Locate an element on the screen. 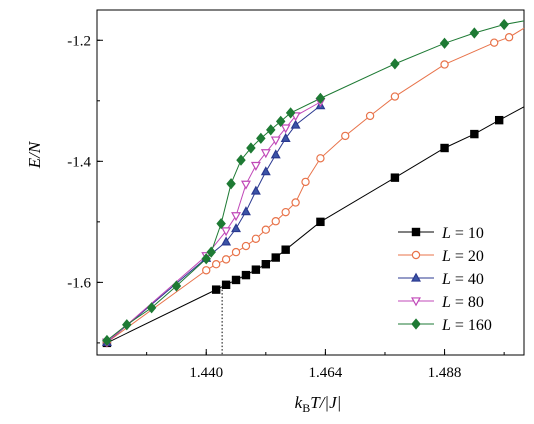  legend-label-value: = 40 is located at coordinates (467, 279).